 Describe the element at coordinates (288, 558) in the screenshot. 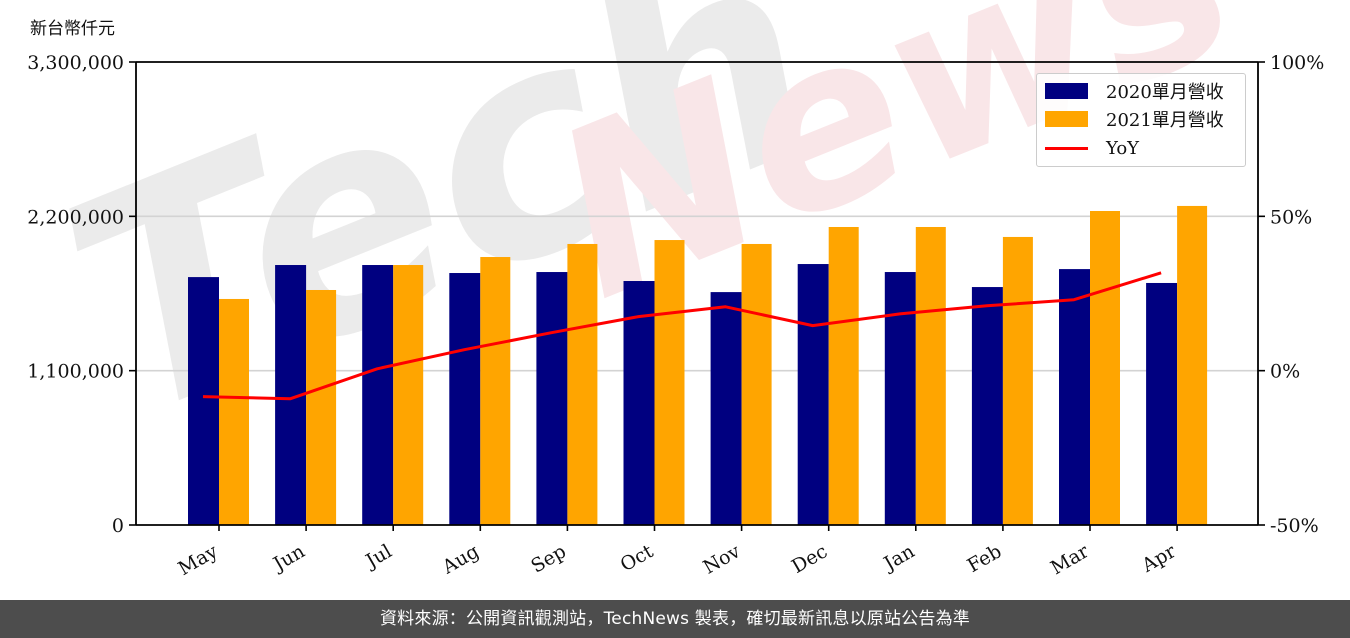

I see `x-tick-label-jun: Jun` at that location.